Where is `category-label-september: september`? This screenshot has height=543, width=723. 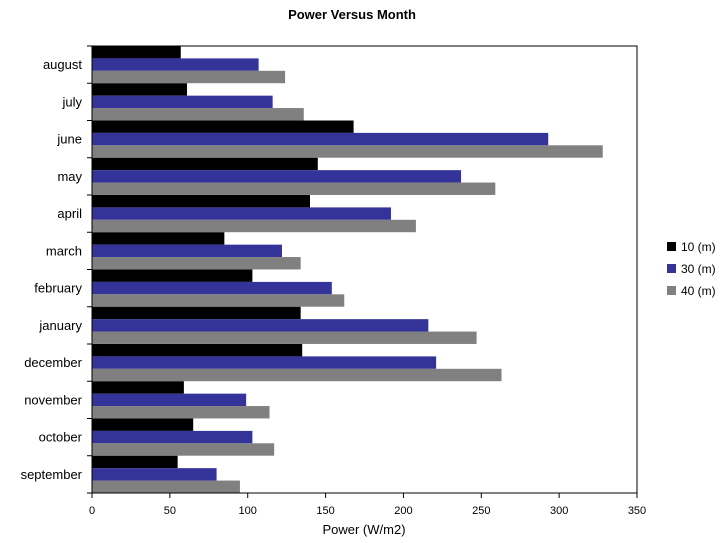 category-label-september: september is located at coordinates (52, 474).